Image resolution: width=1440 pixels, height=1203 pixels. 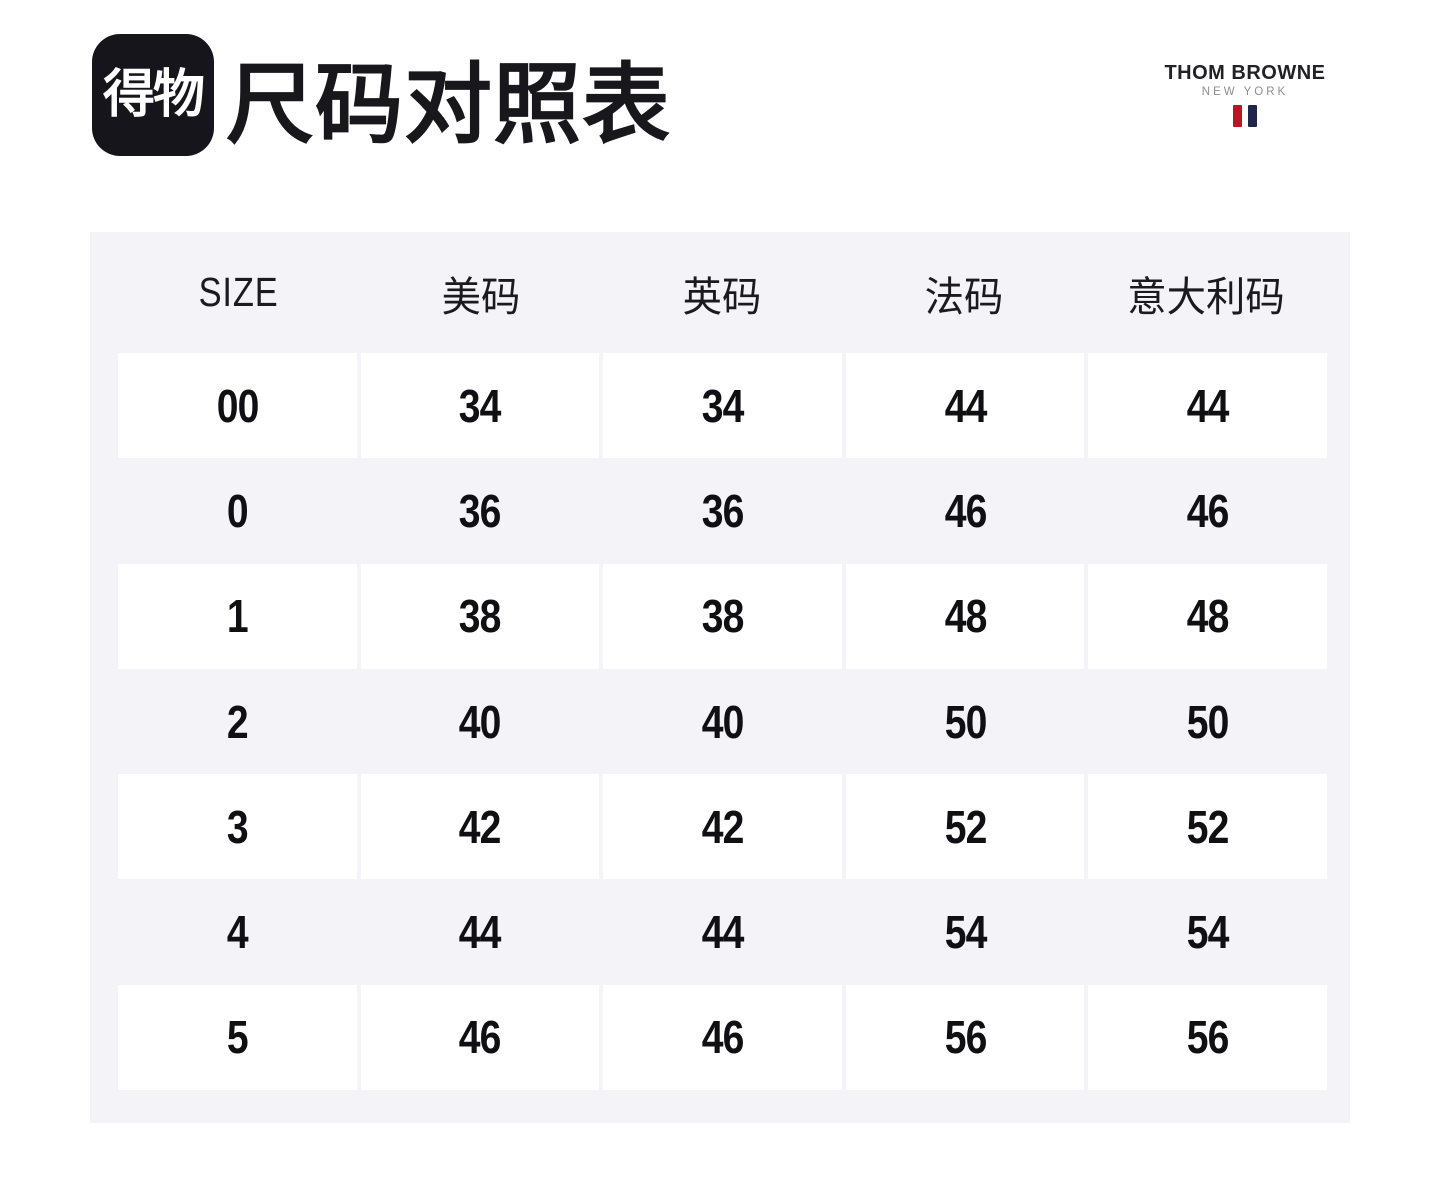 I want to click on column-header-uk: 英码, so click(x=723, y=292).